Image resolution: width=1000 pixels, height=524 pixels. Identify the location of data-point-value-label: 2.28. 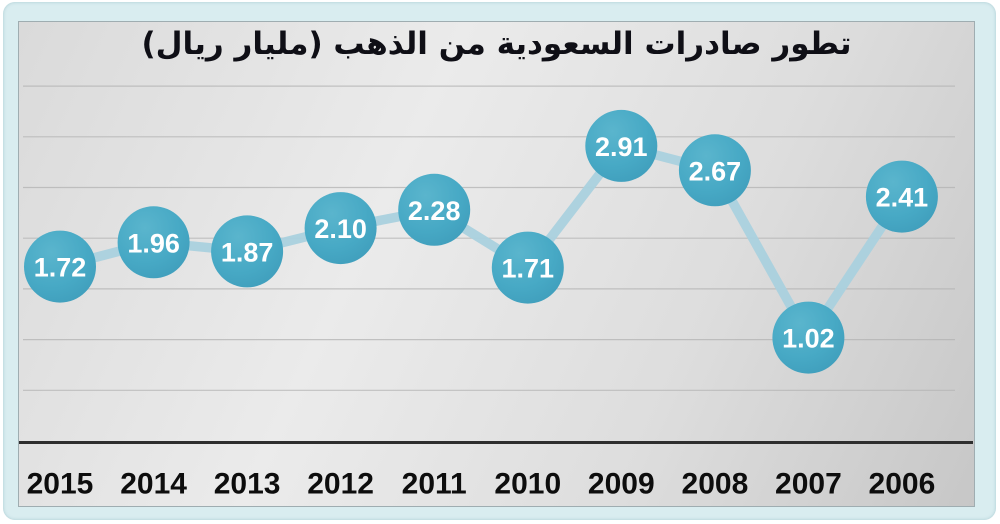
(434, 211).